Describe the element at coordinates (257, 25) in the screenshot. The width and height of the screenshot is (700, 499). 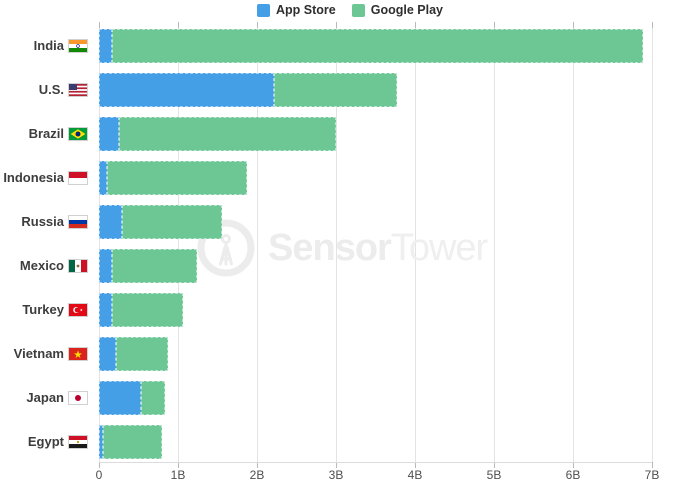
I see `axis-tick-top-2B` at that location.